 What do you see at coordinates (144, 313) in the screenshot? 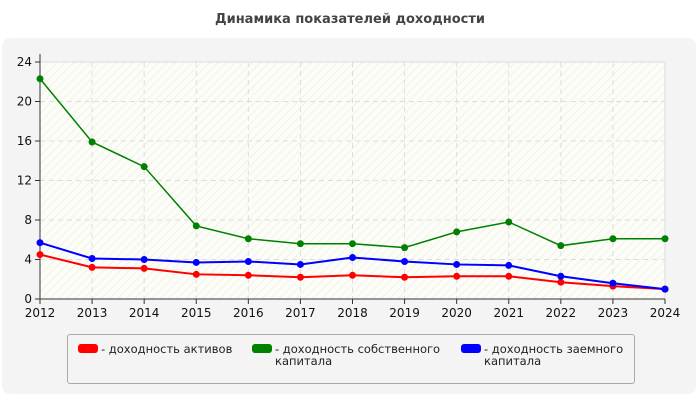
I see `x-tick-label: 2014` at bounding box center [144, 313].